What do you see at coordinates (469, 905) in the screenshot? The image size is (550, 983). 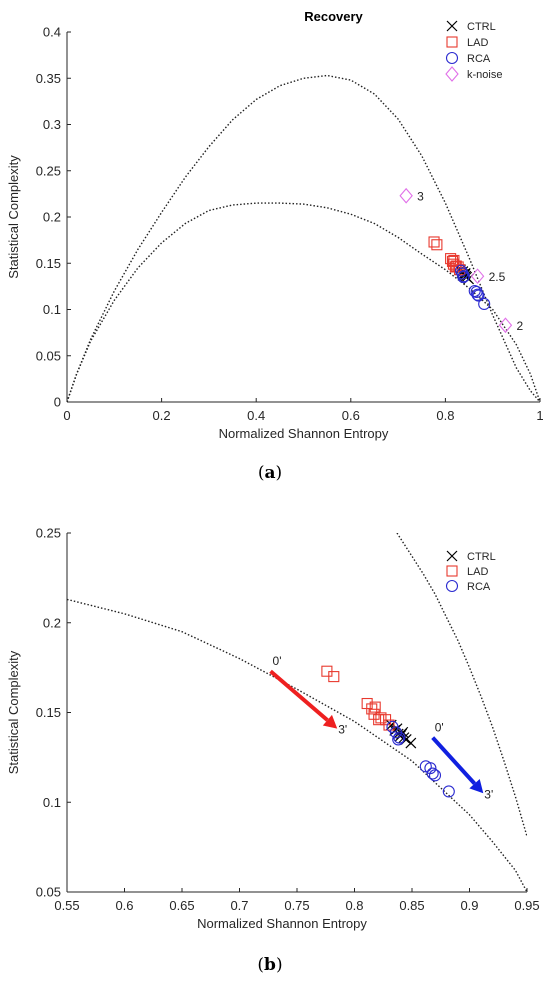 I see `x-tick-label: 0.9` at bounding box center [469, 905].